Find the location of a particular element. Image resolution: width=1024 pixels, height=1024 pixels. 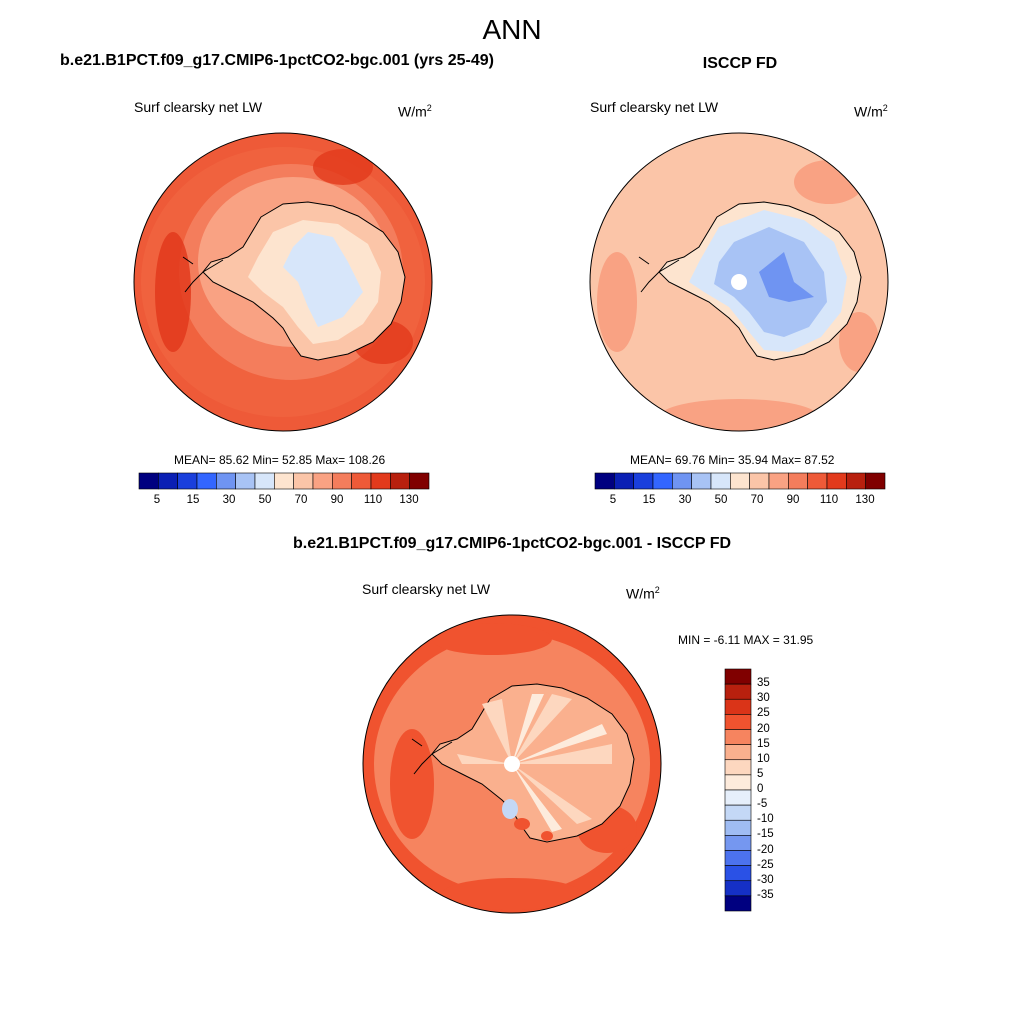

panel2-polar-map is located at coordinates (739, 282).